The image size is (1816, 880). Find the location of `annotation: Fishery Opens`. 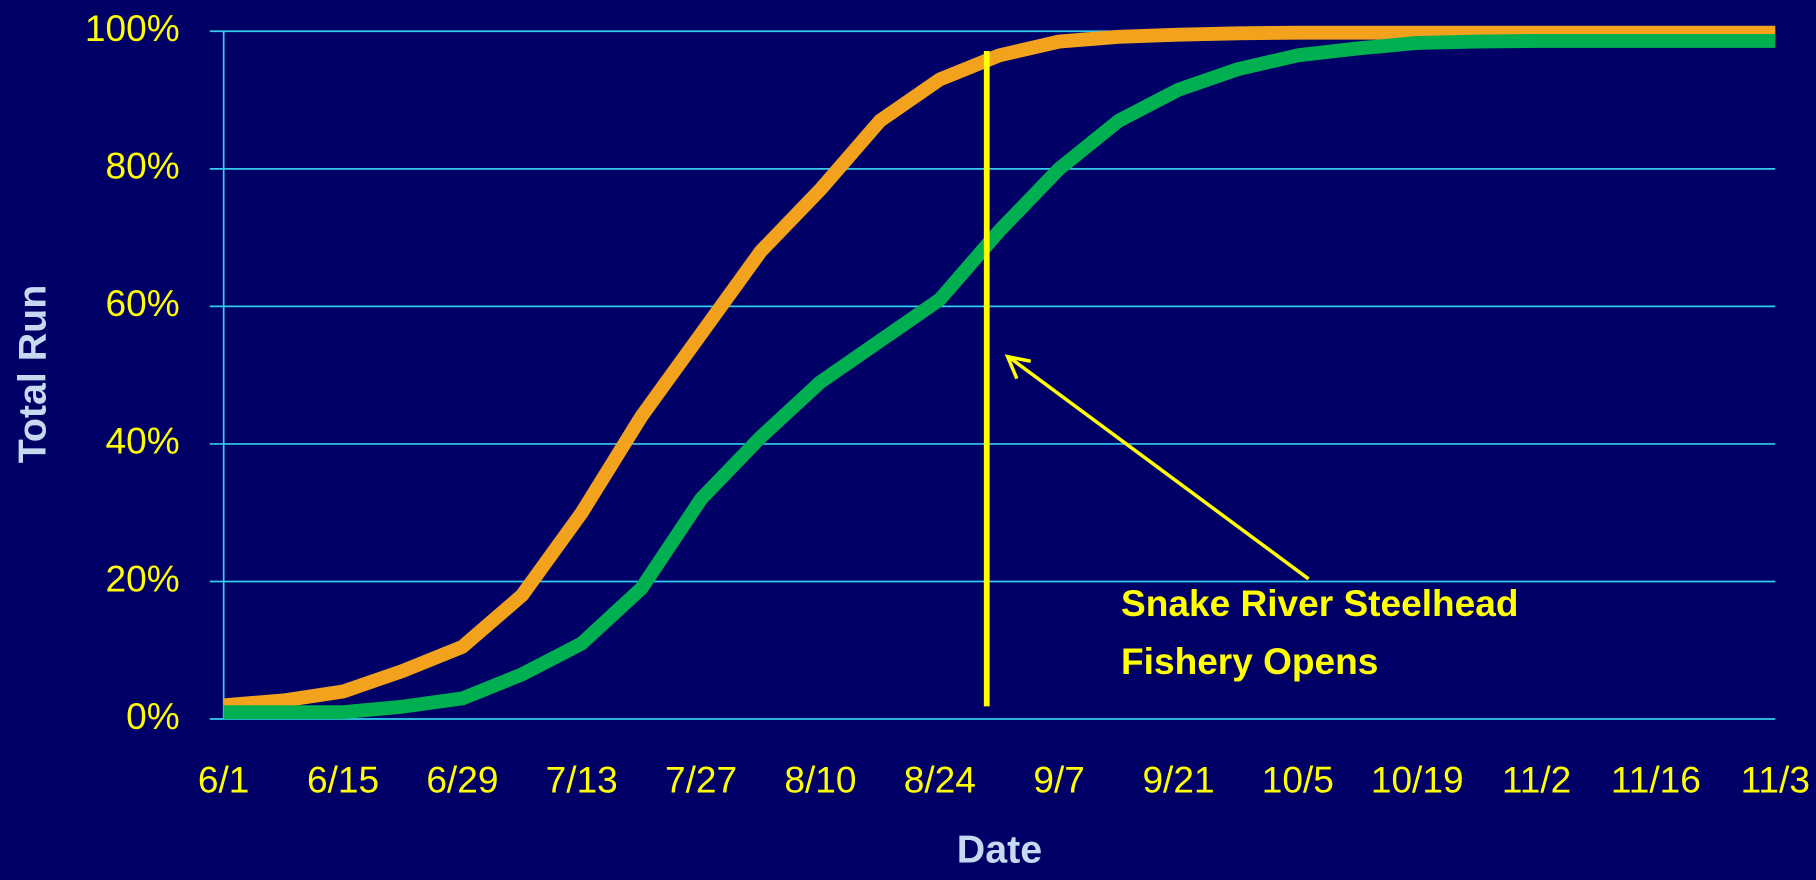

annotation: Fishery Opens is located at coordinates (1249, 661).